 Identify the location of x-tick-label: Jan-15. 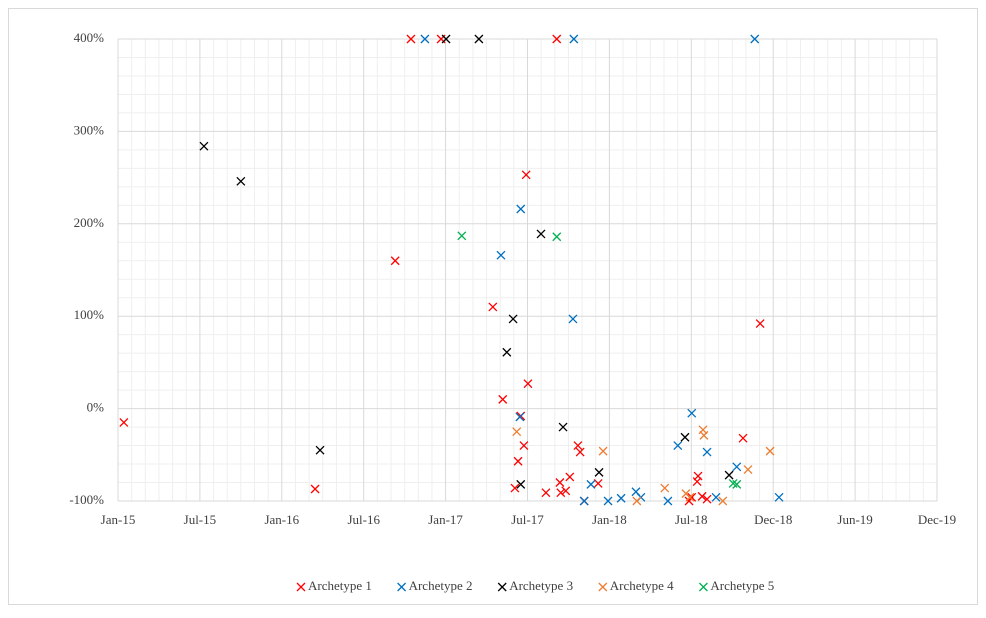
(118, 519).